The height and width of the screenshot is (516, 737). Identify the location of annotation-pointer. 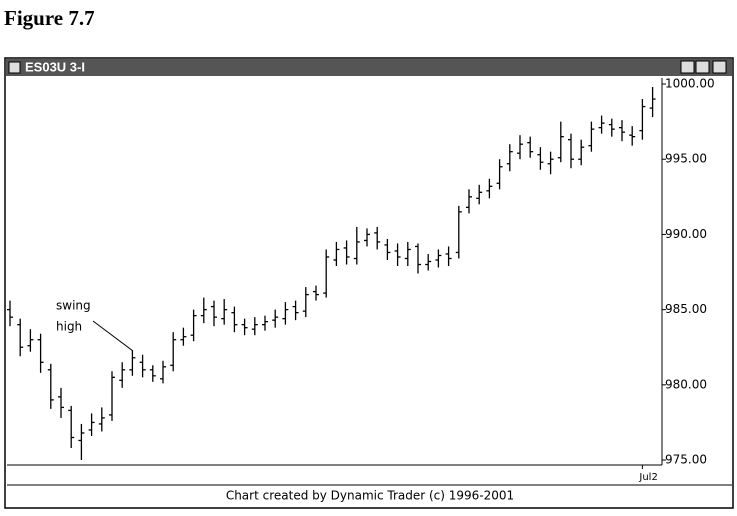
(113, 336).